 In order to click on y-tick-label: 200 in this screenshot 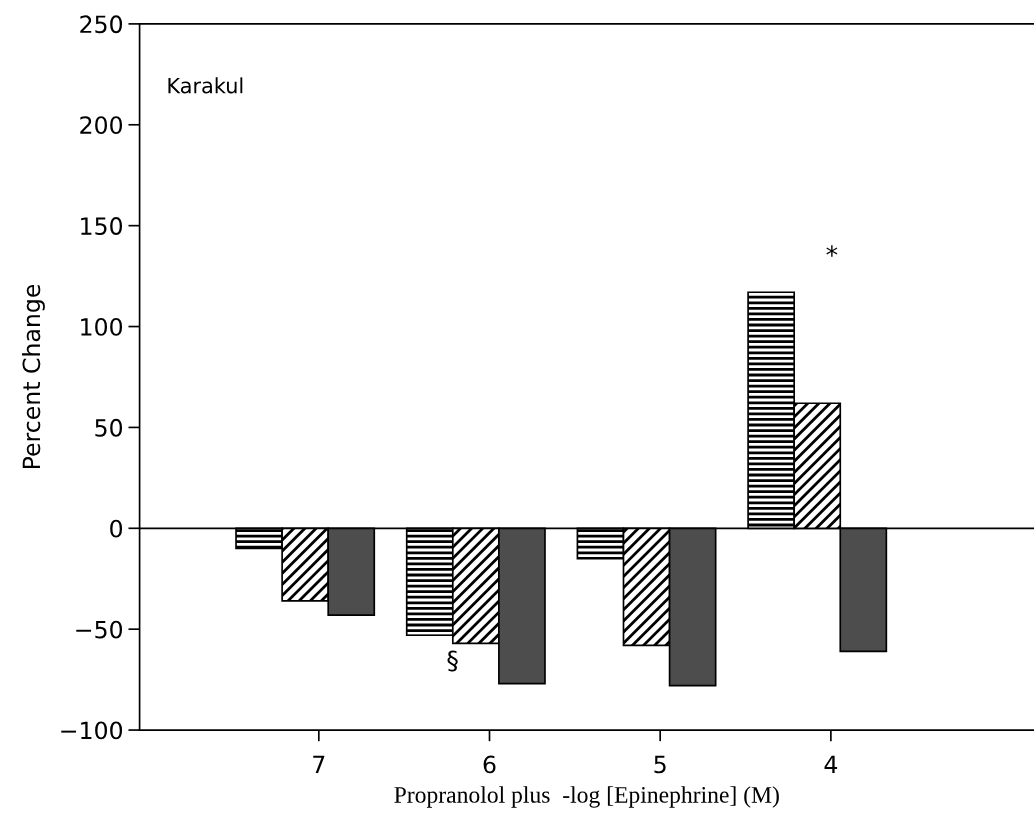, I will do `click(101, 125)`.